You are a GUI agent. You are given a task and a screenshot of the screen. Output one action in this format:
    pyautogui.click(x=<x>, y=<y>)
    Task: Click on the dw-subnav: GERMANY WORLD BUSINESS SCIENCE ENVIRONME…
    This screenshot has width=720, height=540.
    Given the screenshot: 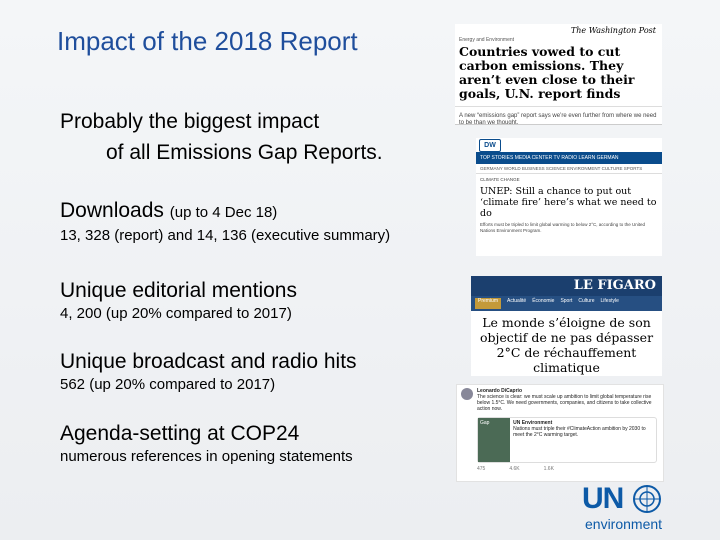 What is the action you would take?
    pyautogui.click(x=569, y=169)
    